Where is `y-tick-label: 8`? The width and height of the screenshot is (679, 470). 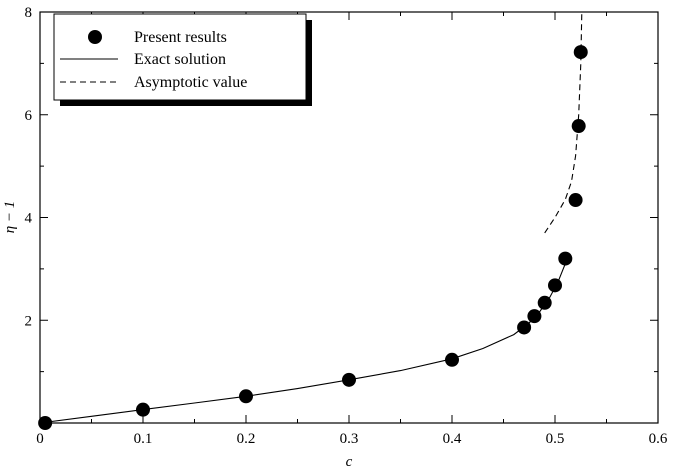
y-tick-label: 8 is located at coordinates (29, 13).